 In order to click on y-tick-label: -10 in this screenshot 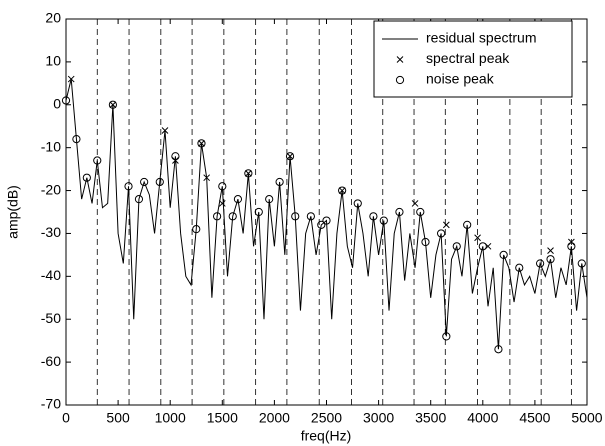, I will do `click(51, 146)`.